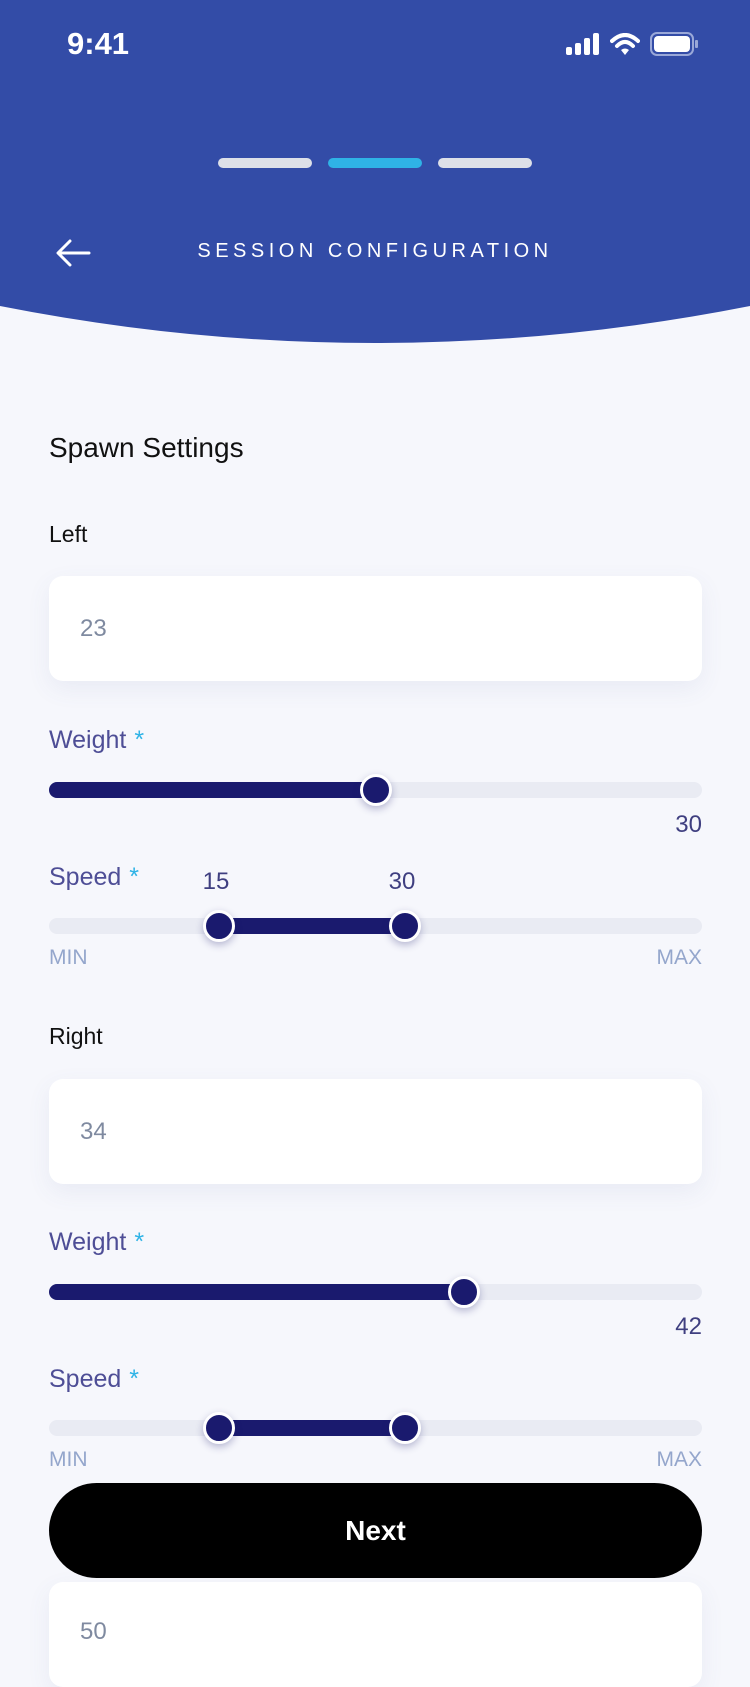 The width and height of the screenshot is (750, 1687). I want to click on section-title: Spawn Settings, so click(146, 447).